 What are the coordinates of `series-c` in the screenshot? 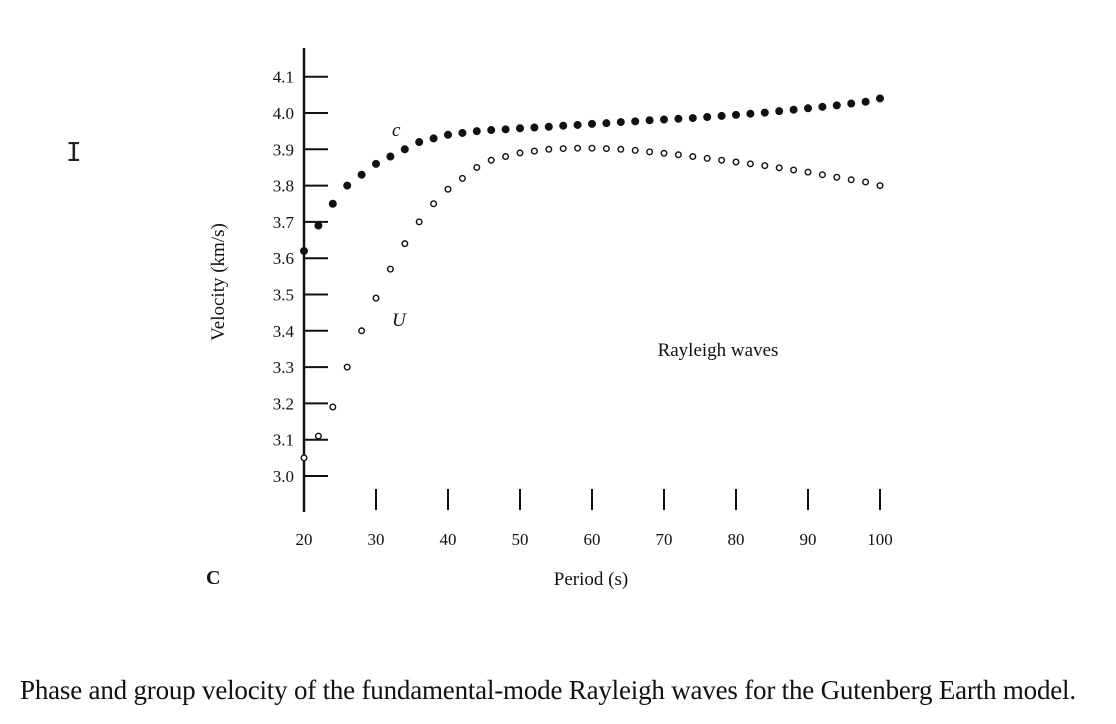 It's located at (592, 174).